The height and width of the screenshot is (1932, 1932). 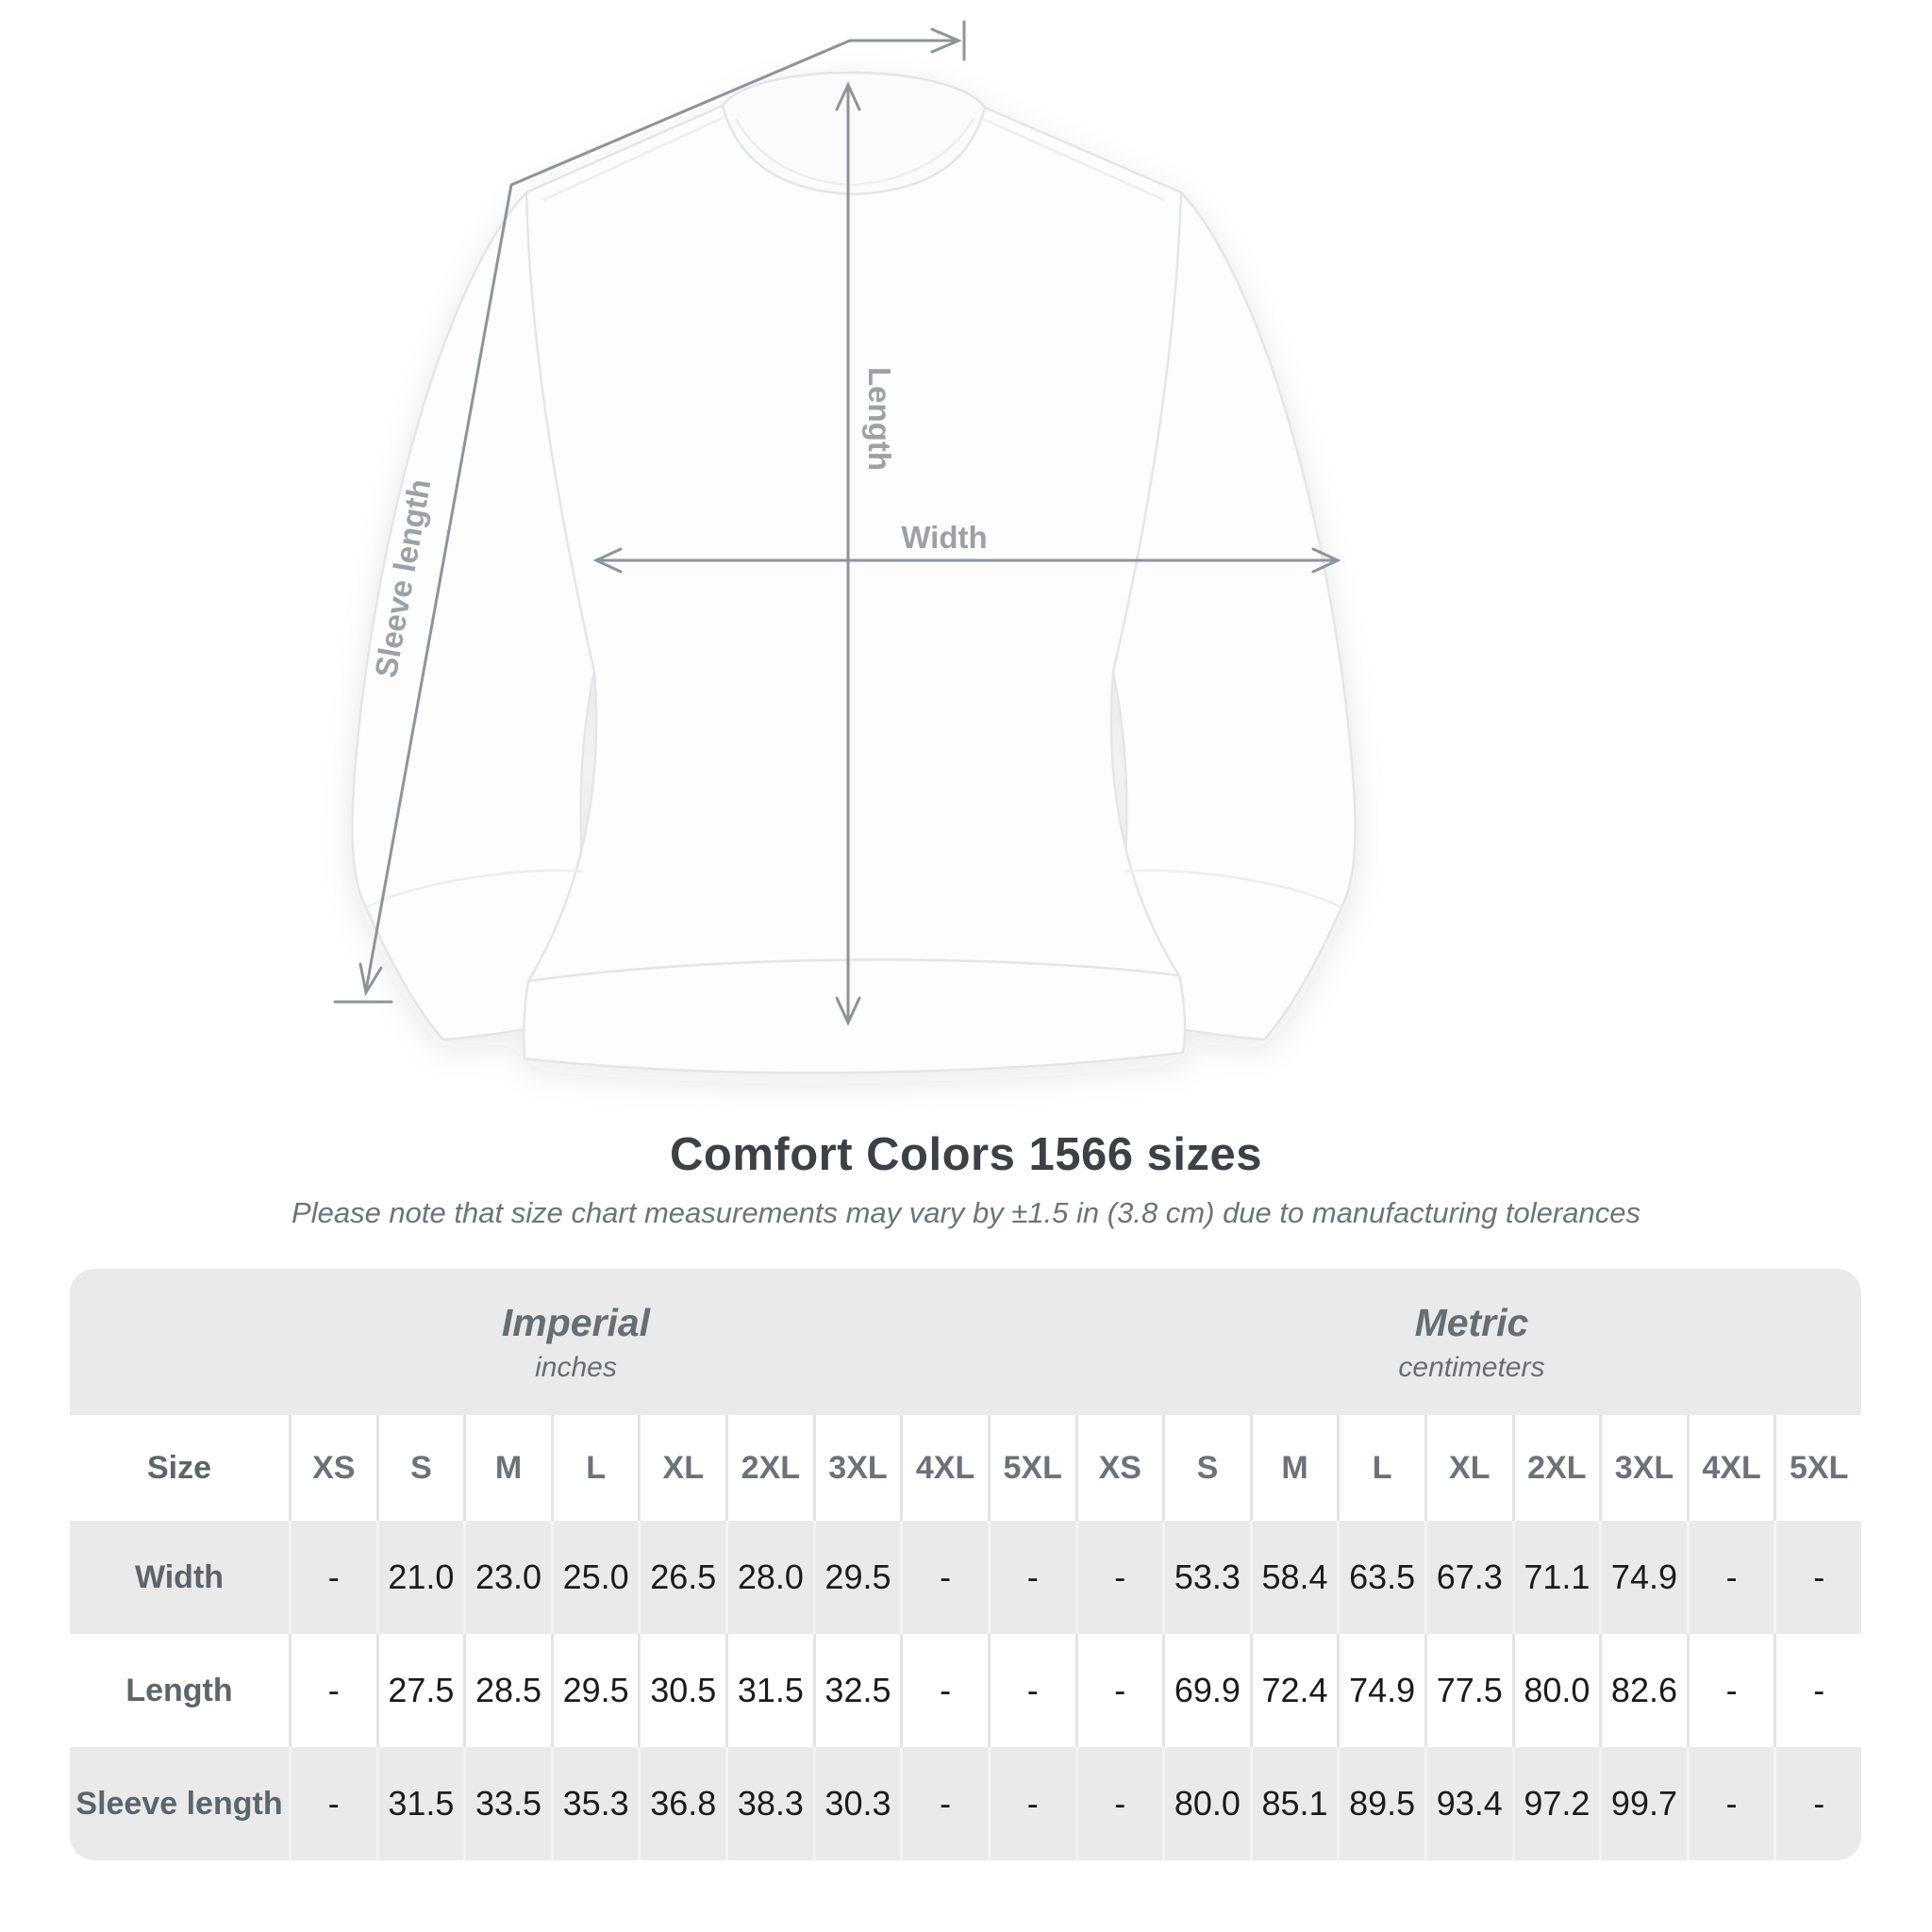 I want to click on imperial-size-header: L, so click(x=594, y=1468).